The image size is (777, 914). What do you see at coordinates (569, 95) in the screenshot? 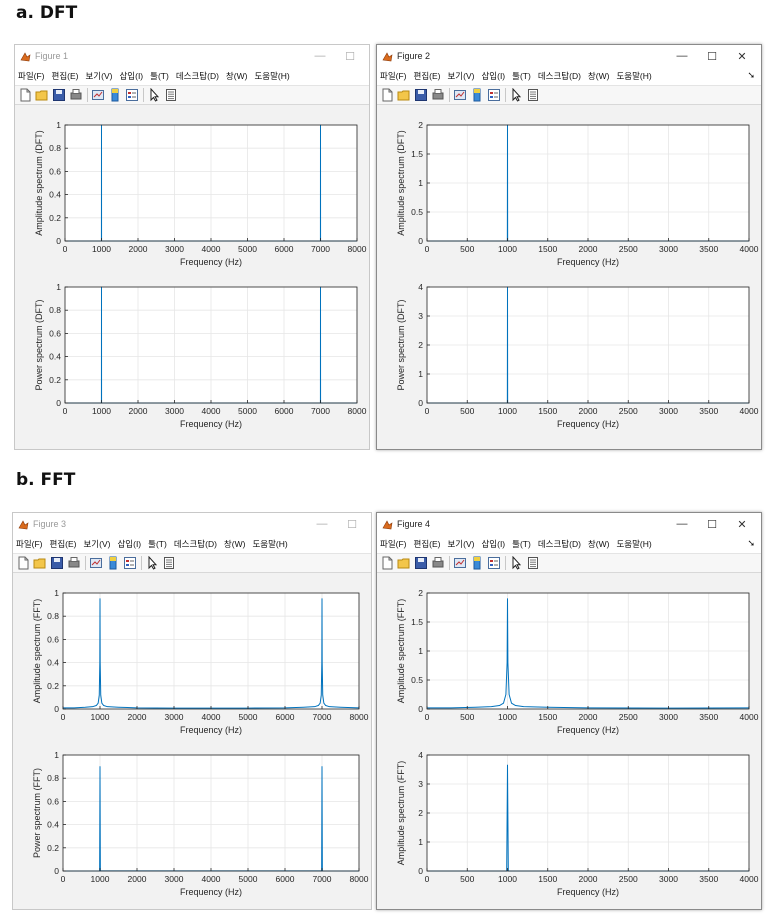
I see `toolbar` at bounding box center [569, 95].